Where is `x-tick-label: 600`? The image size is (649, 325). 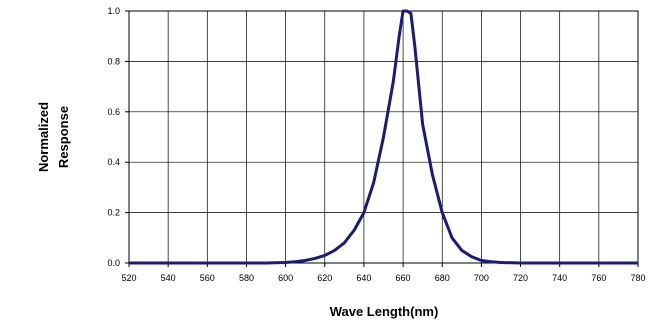 x-tick-label: 600 is located at coordinates (285, 278).